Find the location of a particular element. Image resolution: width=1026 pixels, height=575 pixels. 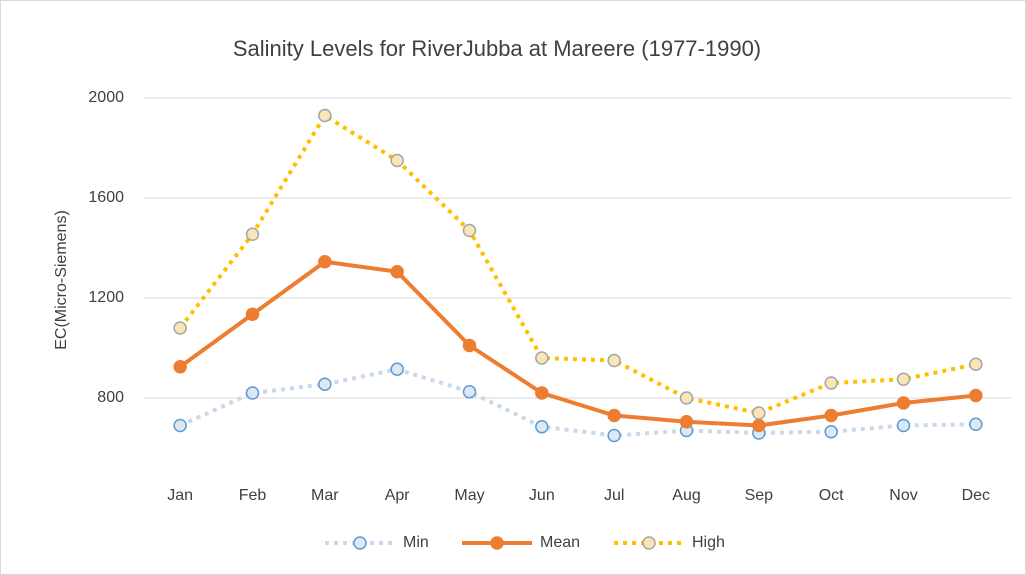

x-tick-label: Jun is located at coordinates (542, 495).